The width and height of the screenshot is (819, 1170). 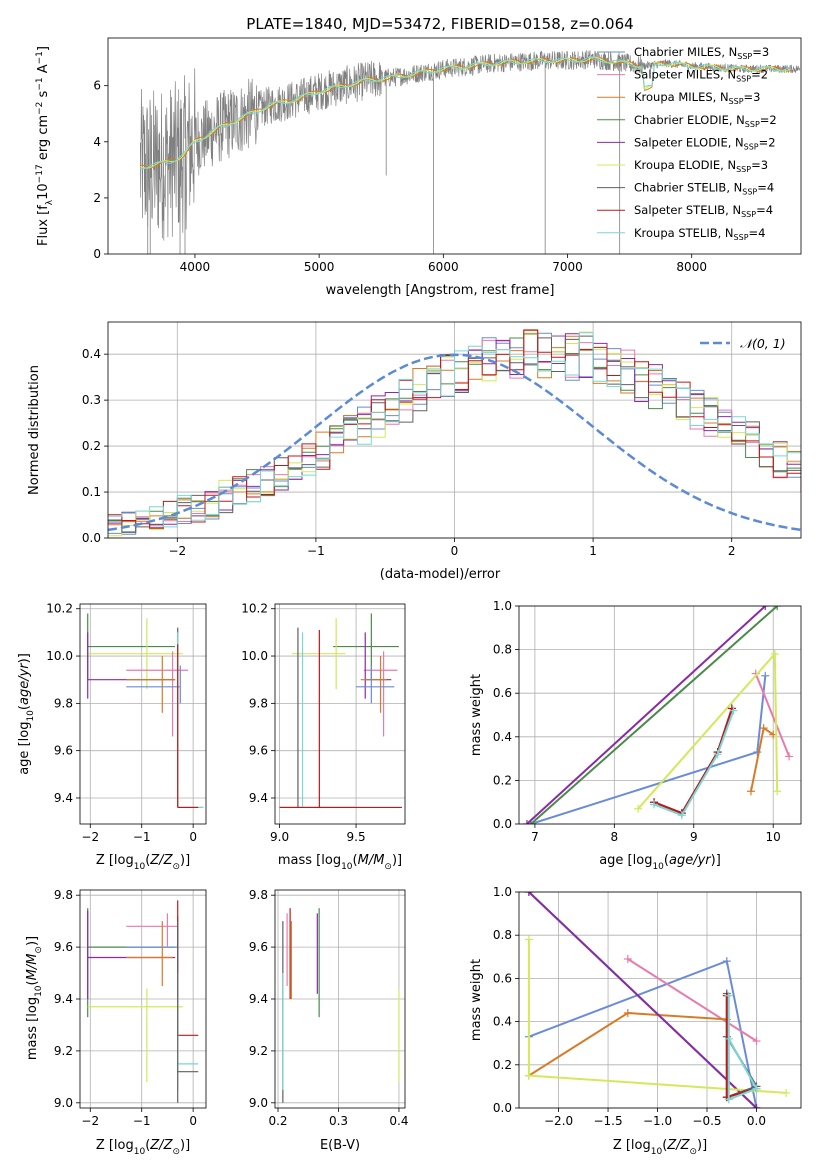 I want to click on spectrum-tick-label-x: 4000, so click(x=195, y=267).